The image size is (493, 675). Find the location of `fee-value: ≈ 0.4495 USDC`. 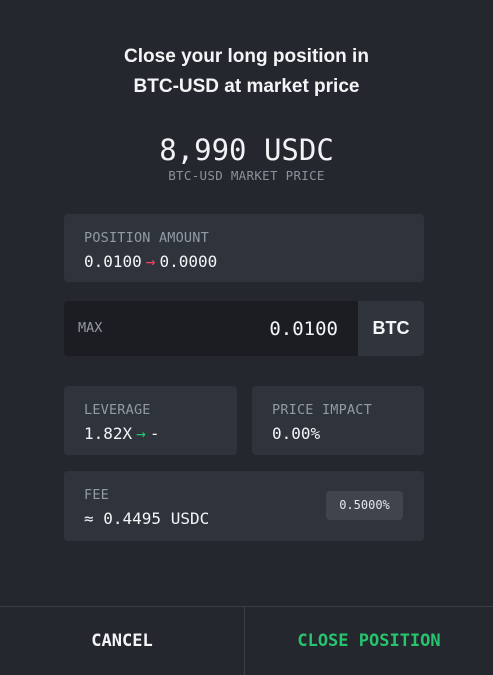

fee-value: ≈ 0.4495 USDC is located at coordinates (146, 518).